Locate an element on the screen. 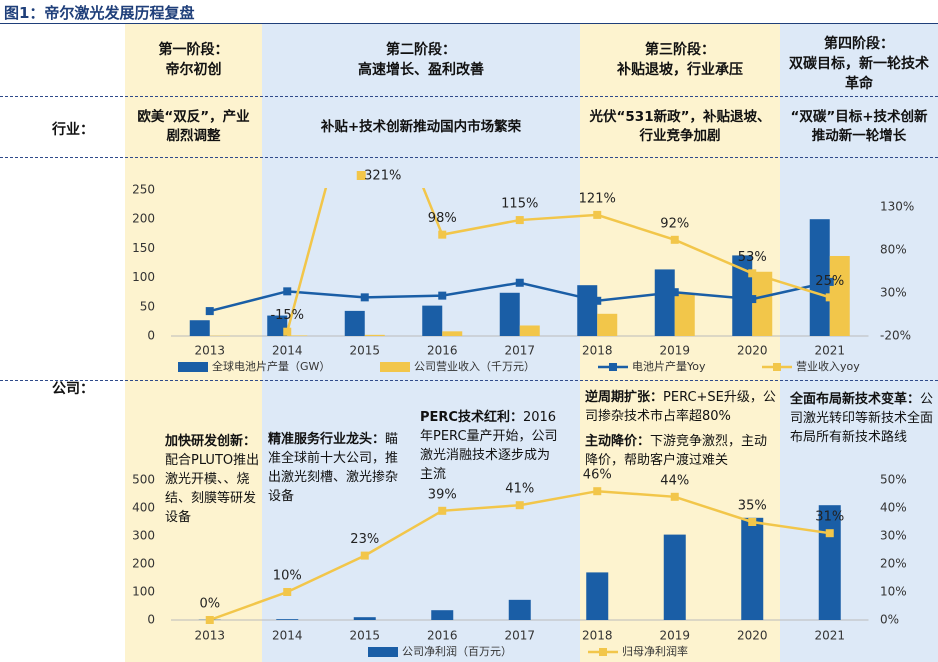  note-heading: PERC技术红利： is located at coordinates (471, 417).